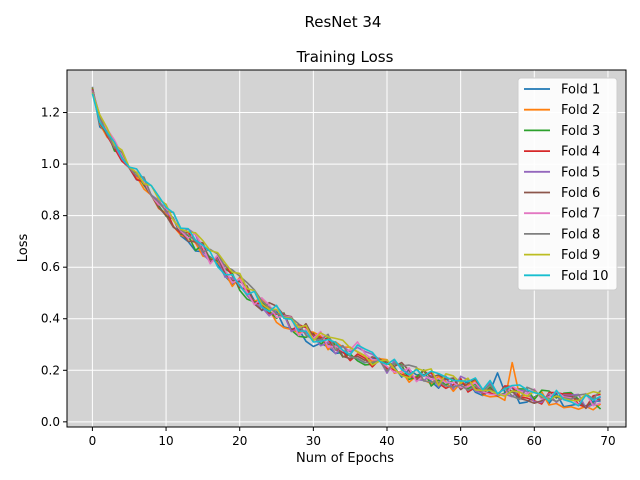 The width and height of the screenshot is (640, 480). I want to click on chart-title: Training Loss, so click(345, 57).